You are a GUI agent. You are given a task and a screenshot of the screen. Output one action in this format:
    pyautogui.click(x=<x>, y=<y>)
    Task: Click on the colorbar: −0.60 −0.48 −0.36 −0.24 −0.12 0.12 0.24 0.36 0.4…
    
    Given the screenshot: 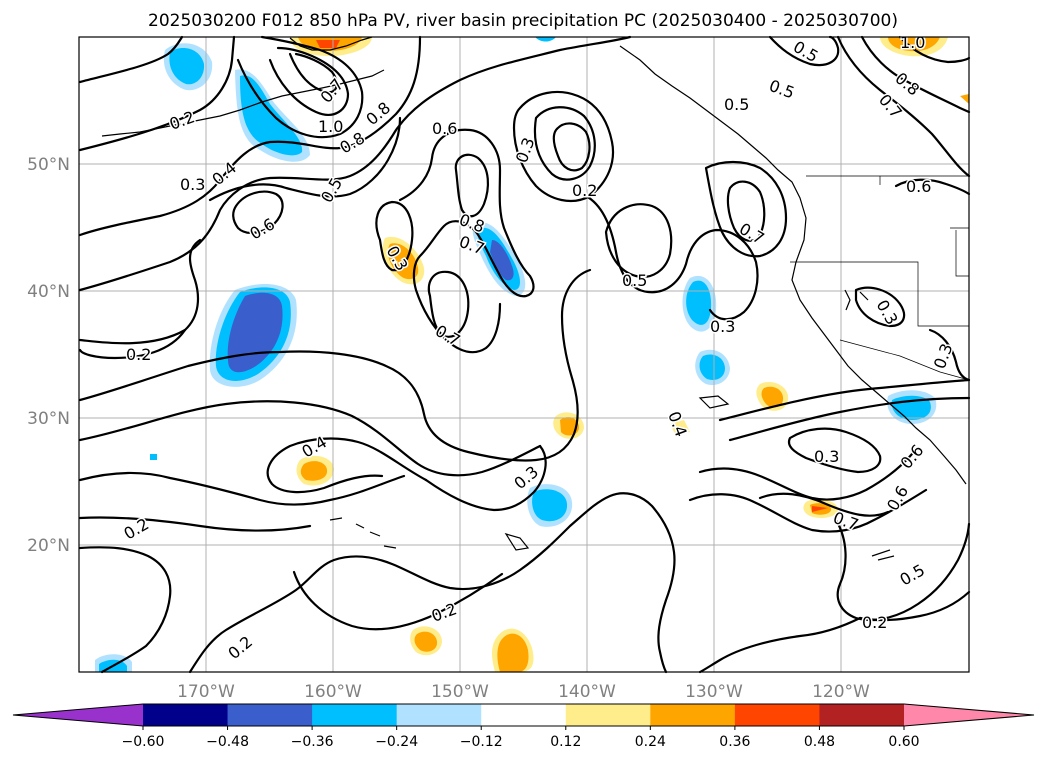 What is the action you would take?
    pyautogui.click(x=523, y=726)
    